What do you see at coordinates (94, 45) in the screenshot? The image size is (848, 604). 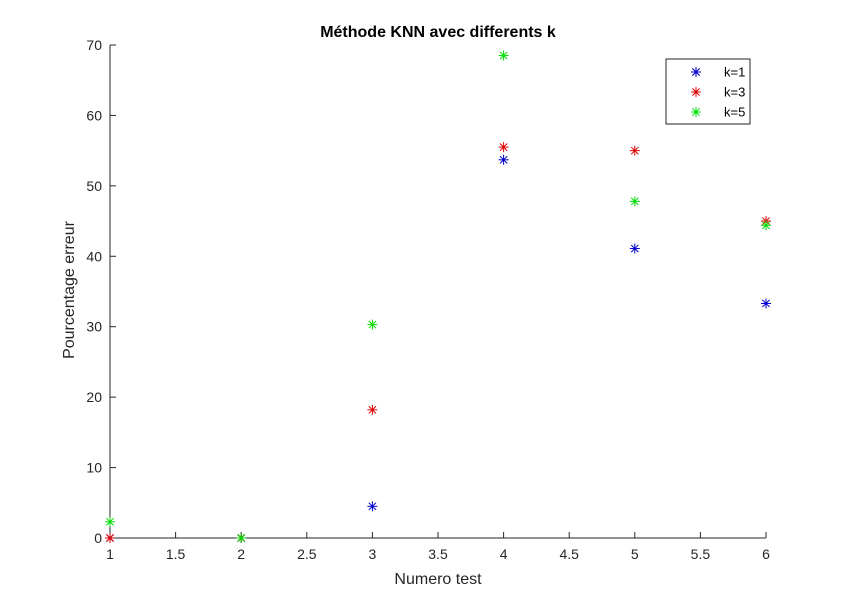 I see `y-tick-label: 70` at bounding box center [94, 45].